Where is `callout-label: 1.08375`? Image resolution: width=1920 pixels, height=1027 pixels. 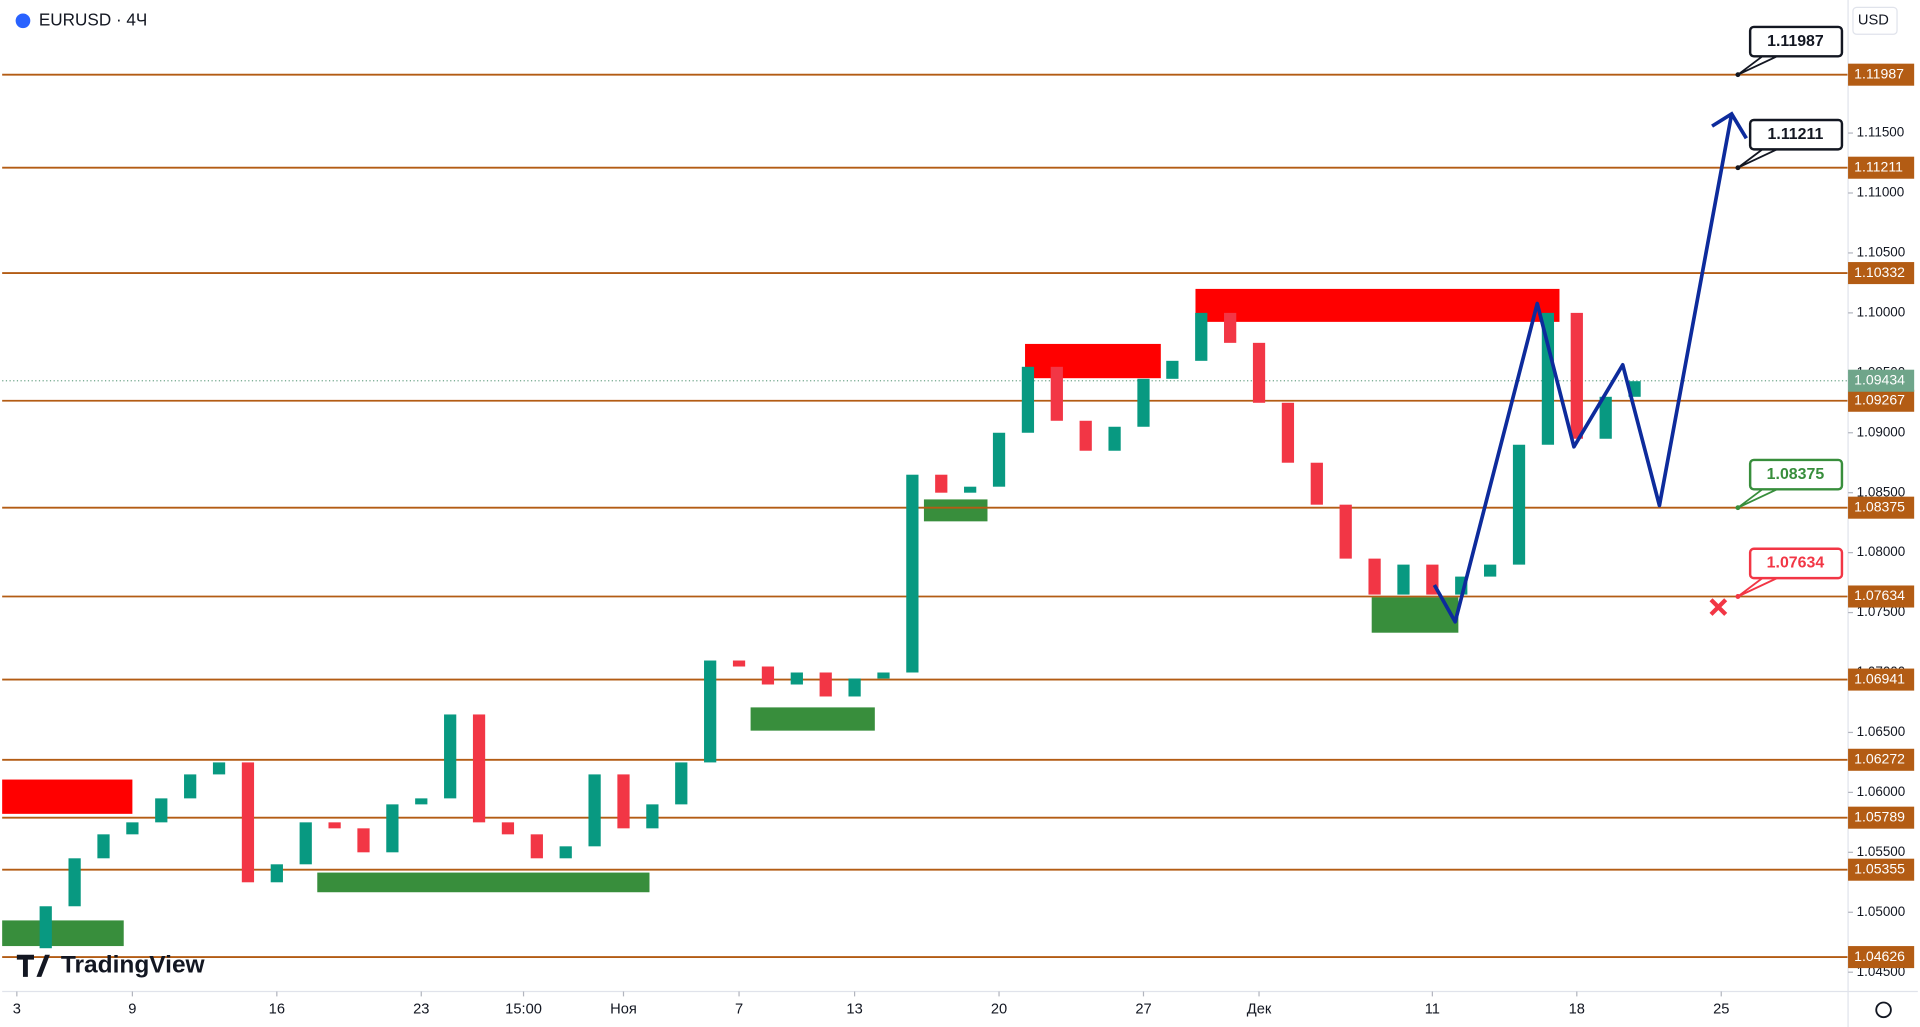 callout-label: 1.08375 is located at coordinates (1796, 474).